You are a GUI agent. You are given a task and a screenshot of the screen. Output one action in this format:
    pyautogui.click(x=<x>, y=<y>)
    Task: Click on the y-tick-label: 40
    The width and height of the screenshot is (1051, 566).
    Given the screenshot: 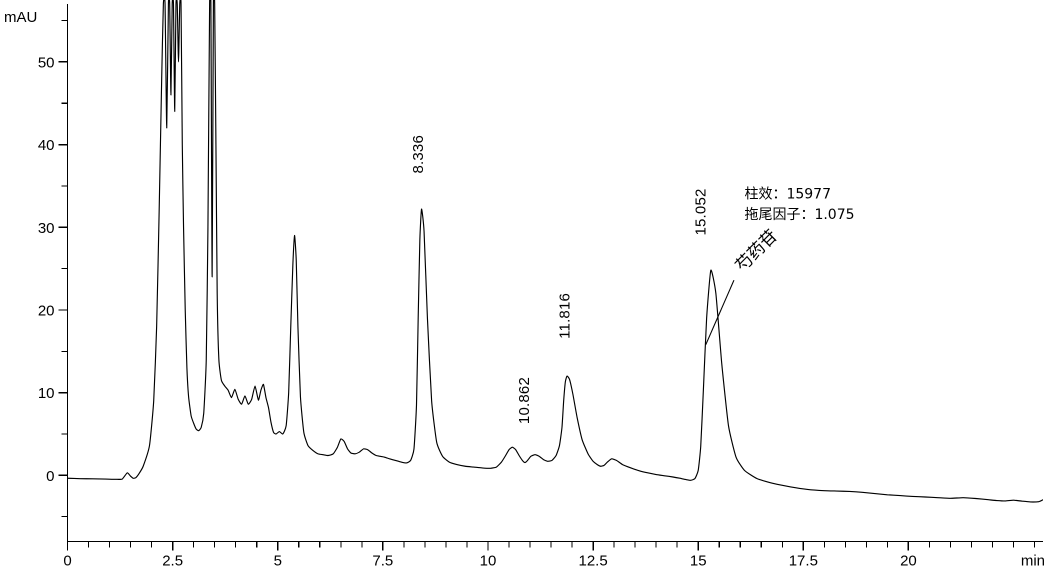 What is the action you would take?
    pyautogui.click(x=46, y=145)
    